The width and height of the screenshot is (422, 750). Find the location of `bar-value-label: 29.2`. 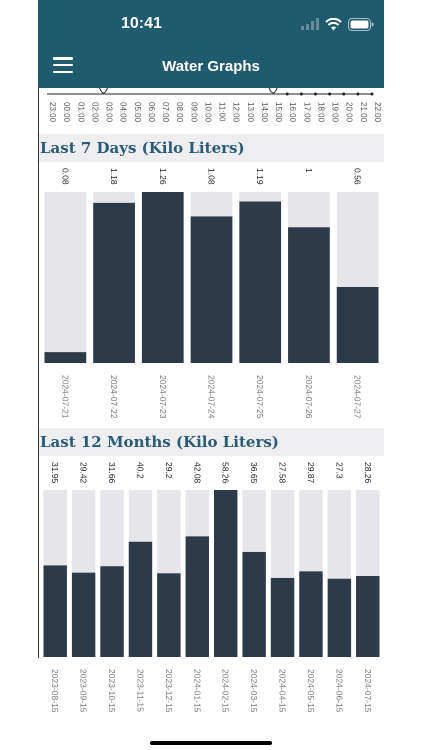

bar-value-label: 29.2 is located at coordinates (169, 470).